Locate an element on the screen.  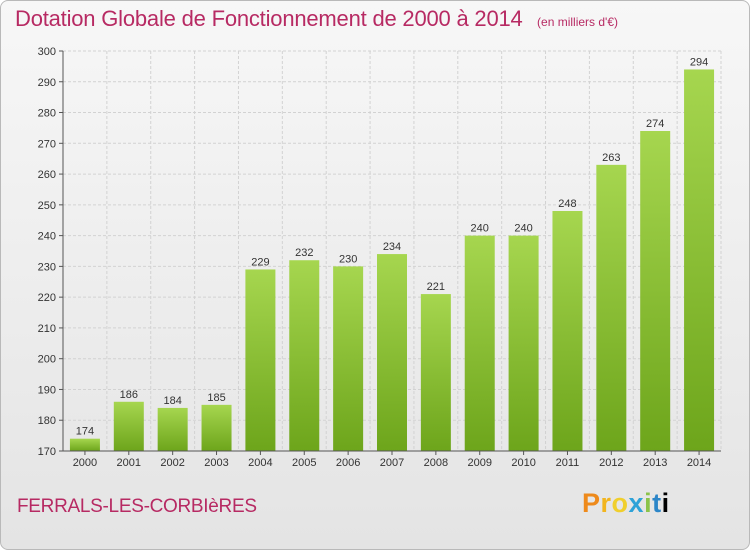
y-tick-label: 180 is located at coordinates (47, 421).